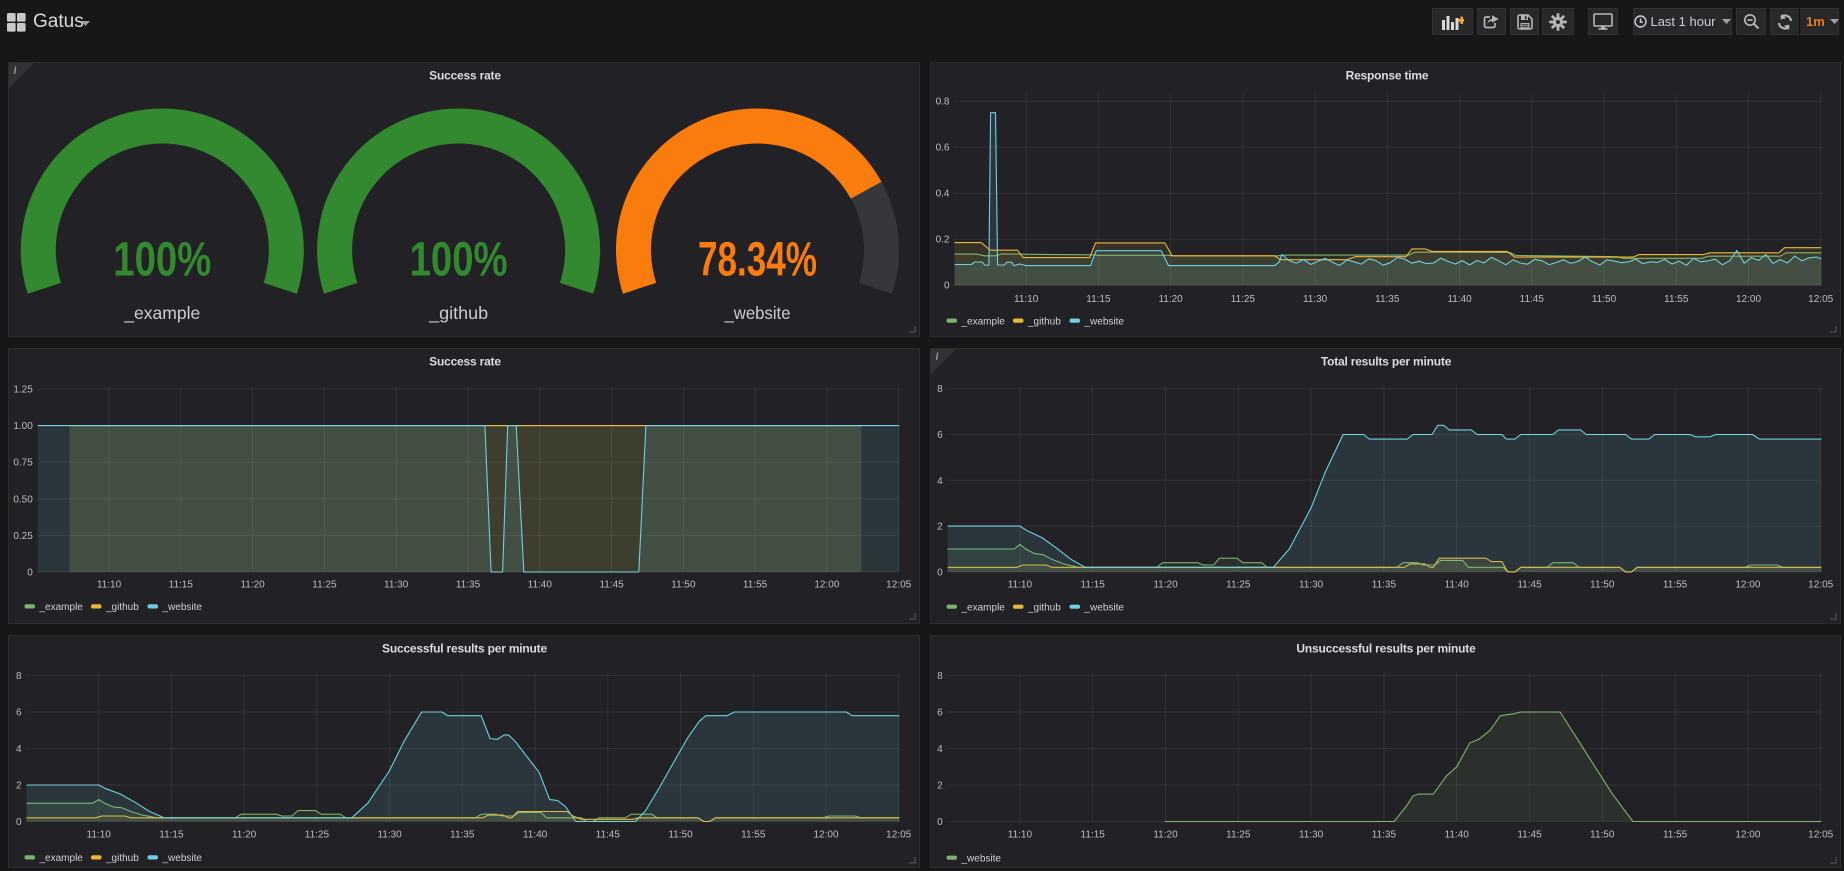  I want to click on svg-text: 1.25, so click(23, 390).